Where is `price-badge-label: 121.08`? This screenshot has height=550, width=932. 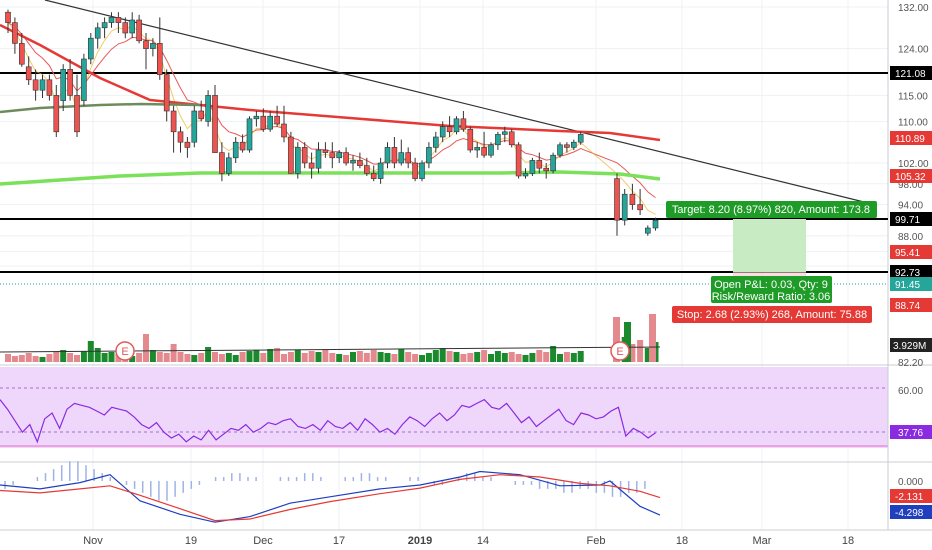 price-badge-label: 121.08 is located at coordinates (910, 74).